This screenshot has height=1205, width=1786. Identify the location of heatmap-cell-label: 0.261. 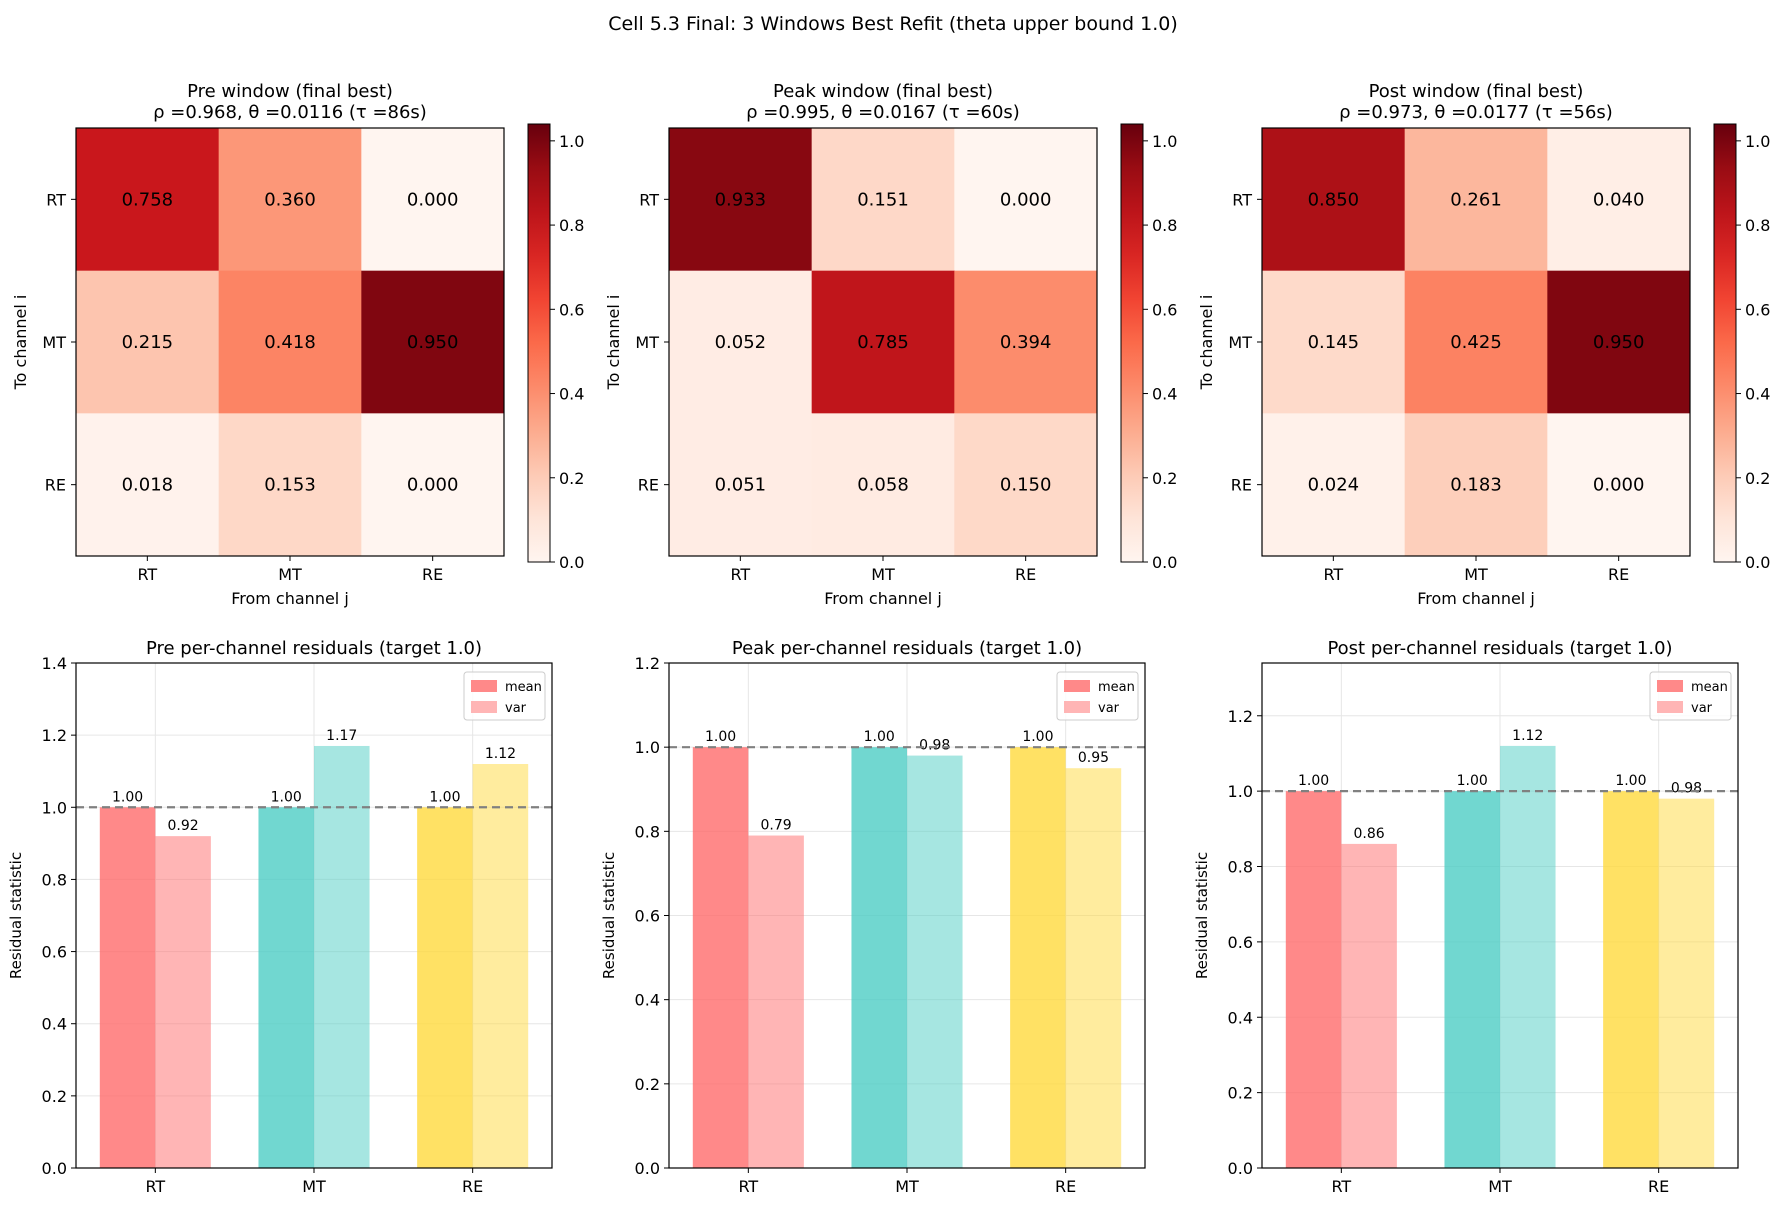
(1476, 199).